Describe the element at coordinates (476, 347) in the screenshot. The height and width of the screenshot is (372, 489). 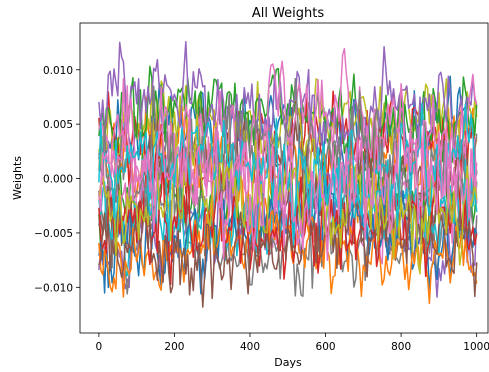
I see `x-tick-label: 1000` at that location.